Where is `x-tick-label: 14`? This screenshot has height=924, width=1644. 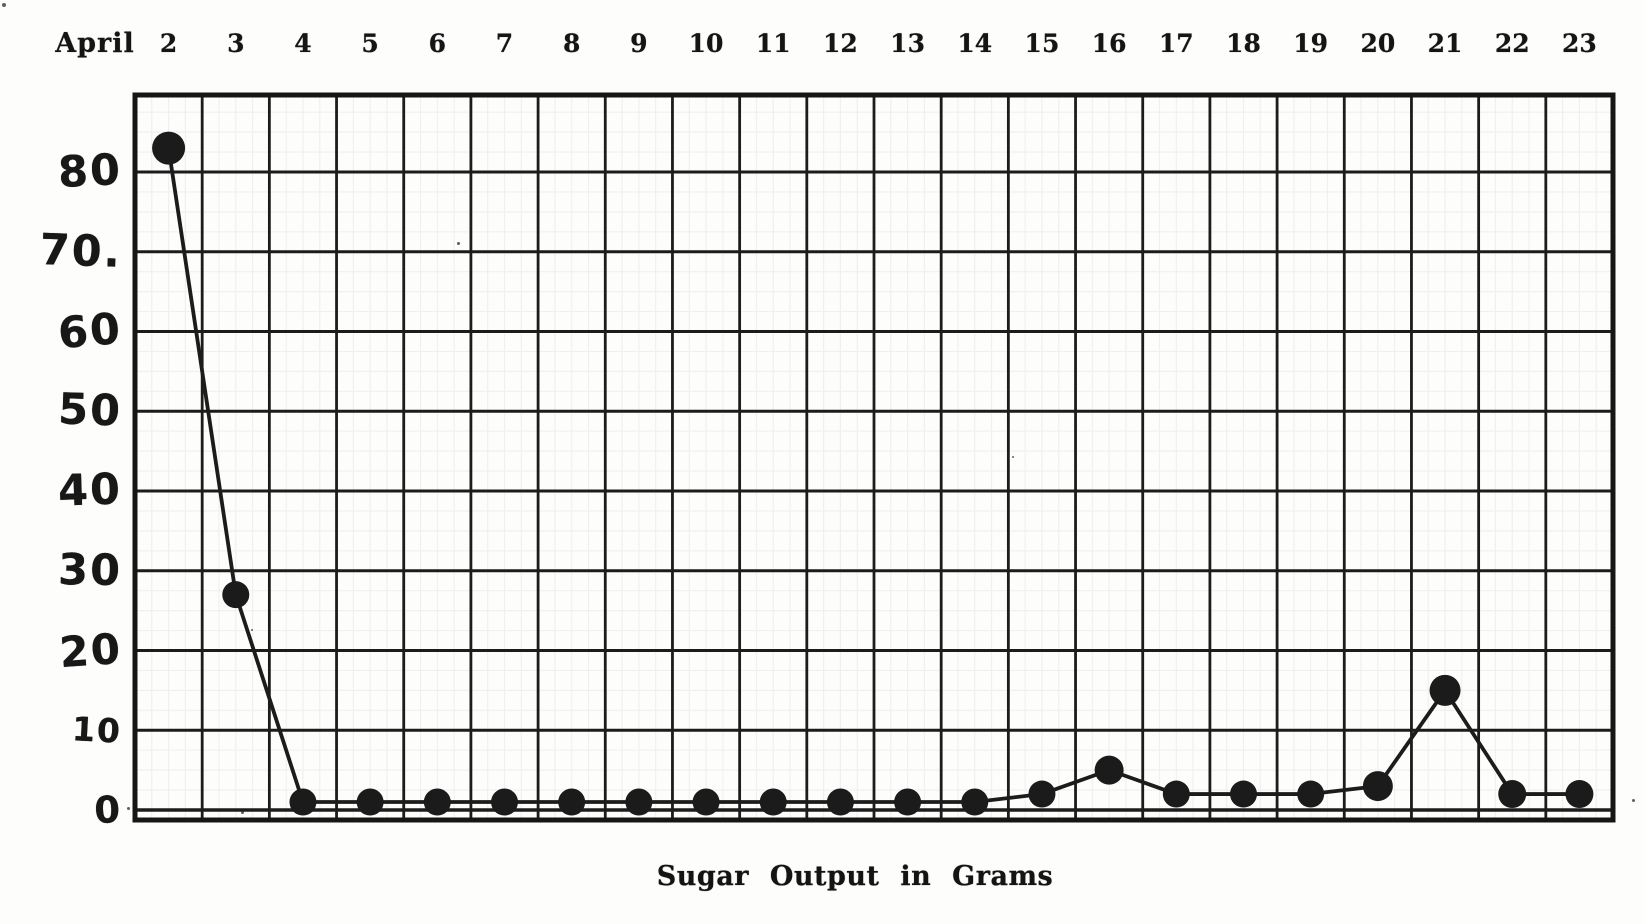 x-tick-label: 14 is located at coordinates (975, 43).